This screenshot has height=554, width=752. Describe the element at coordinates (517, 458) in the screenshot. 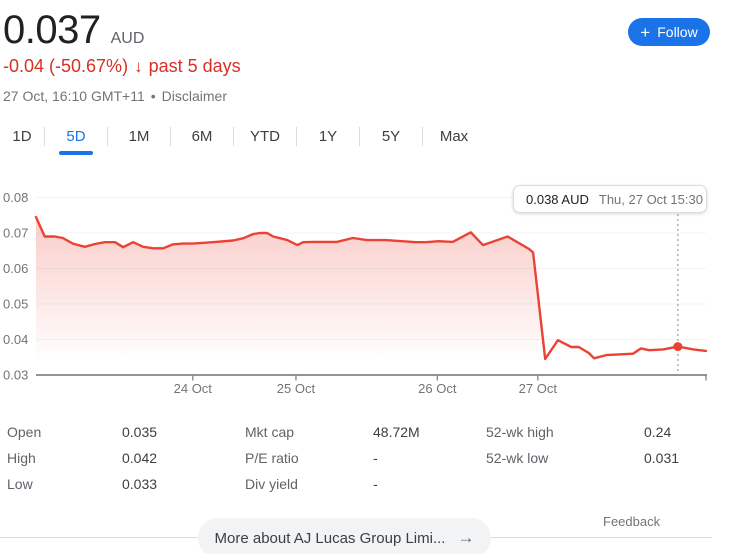

I see `stat-label: 52-wk low` at that location.